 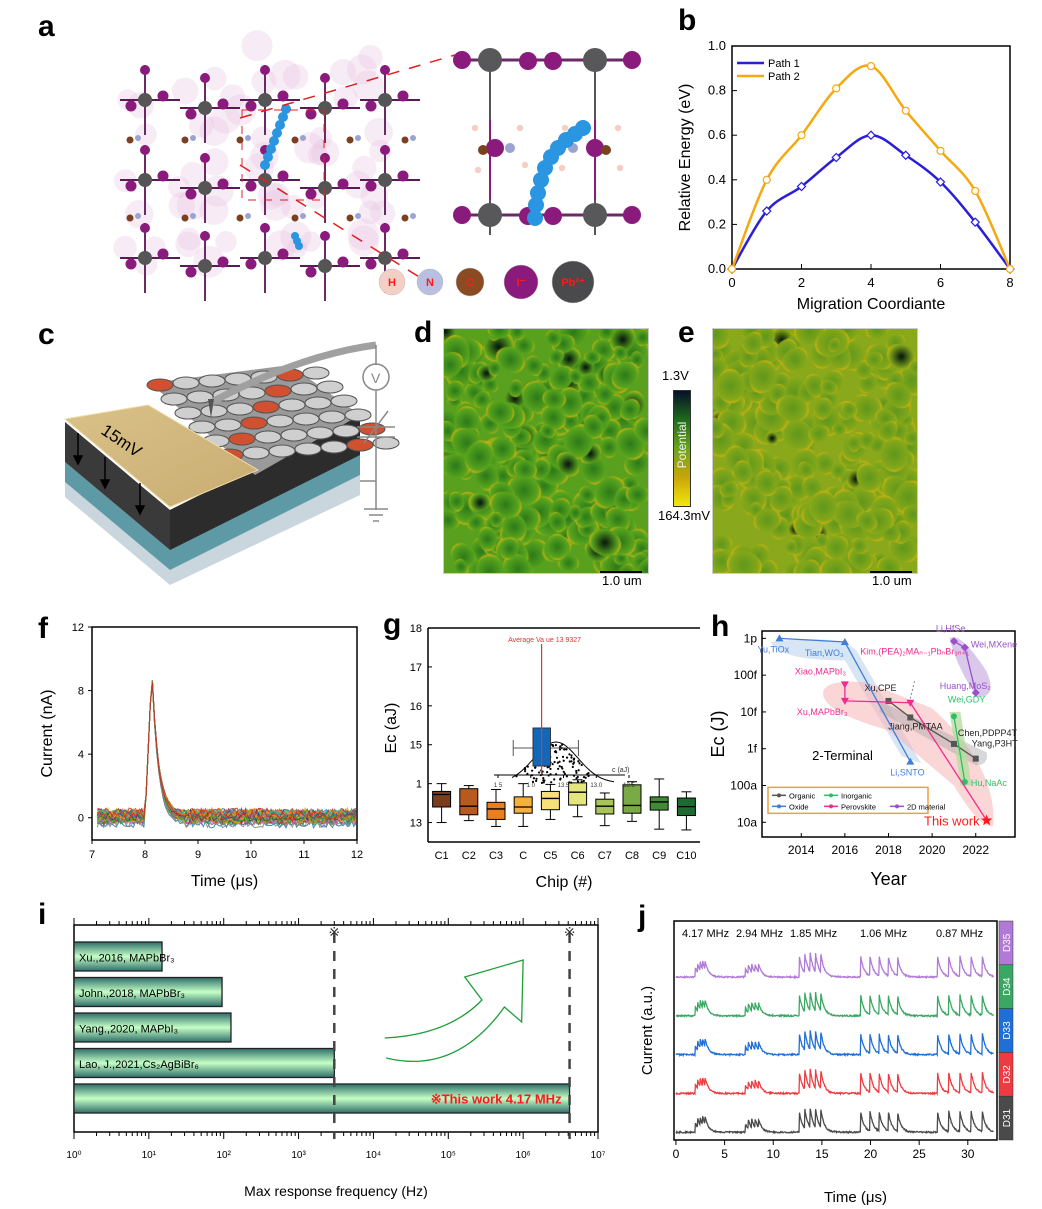 What do you see at coordinates (675, 375) in the screenshot?
I see `colorbar-top-label: 1.3V` at bounding box center [675, 375].